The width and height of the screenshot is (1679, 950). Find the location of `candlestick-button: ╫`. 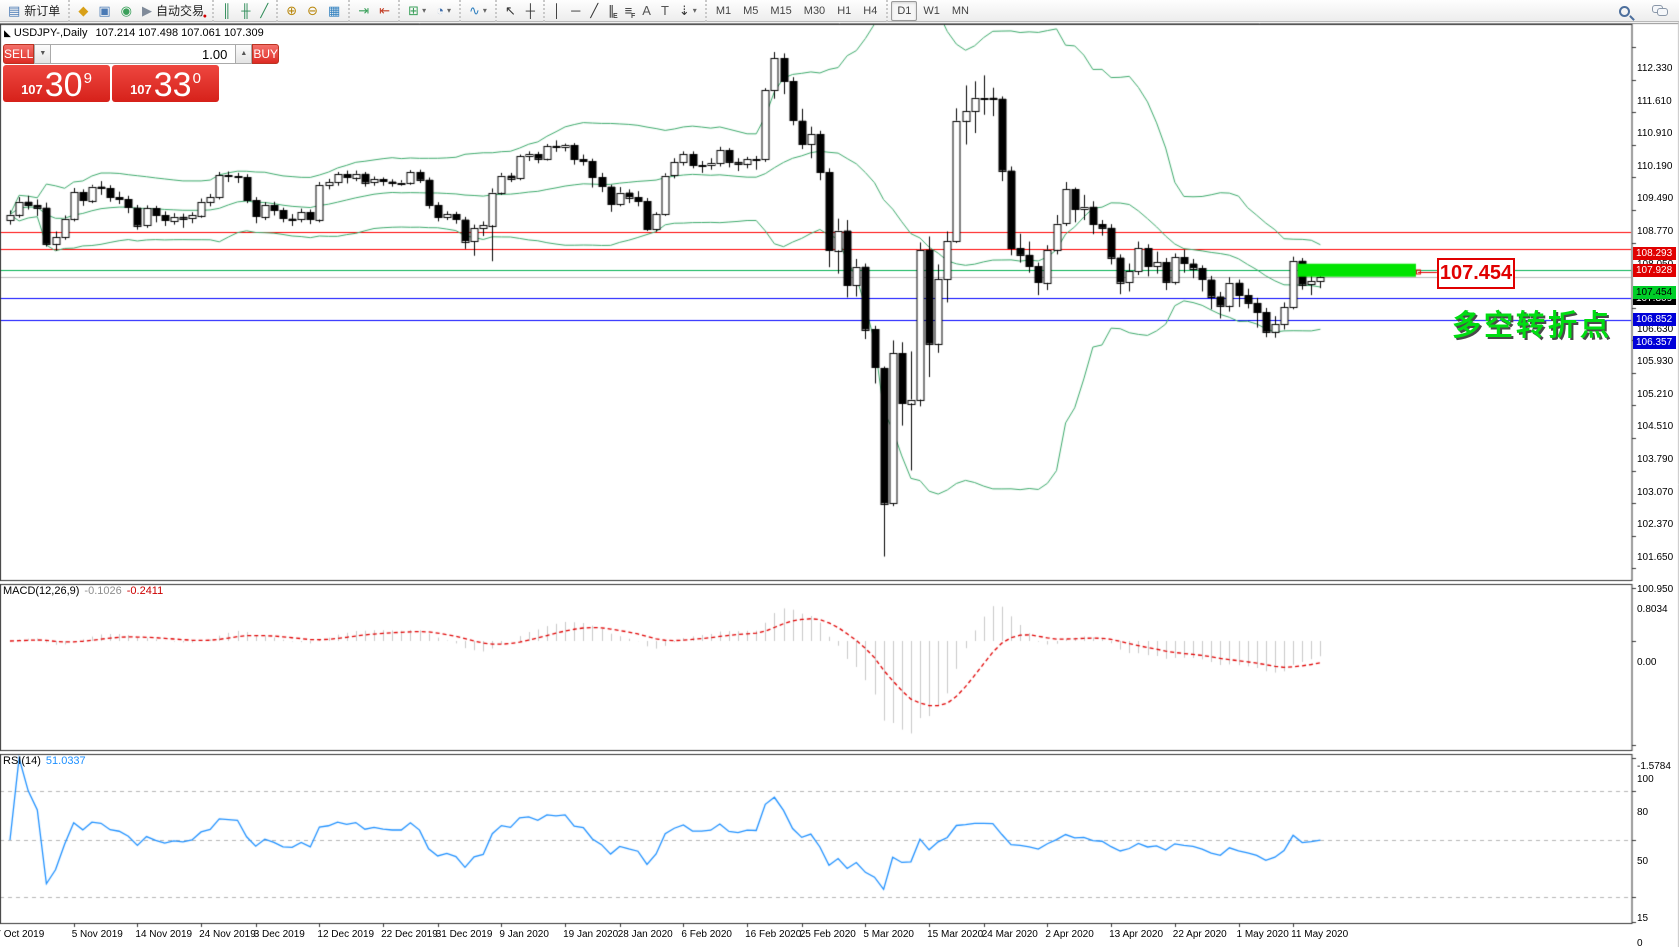

candlestick-button: ╫ is located at coordinates (245, 11).